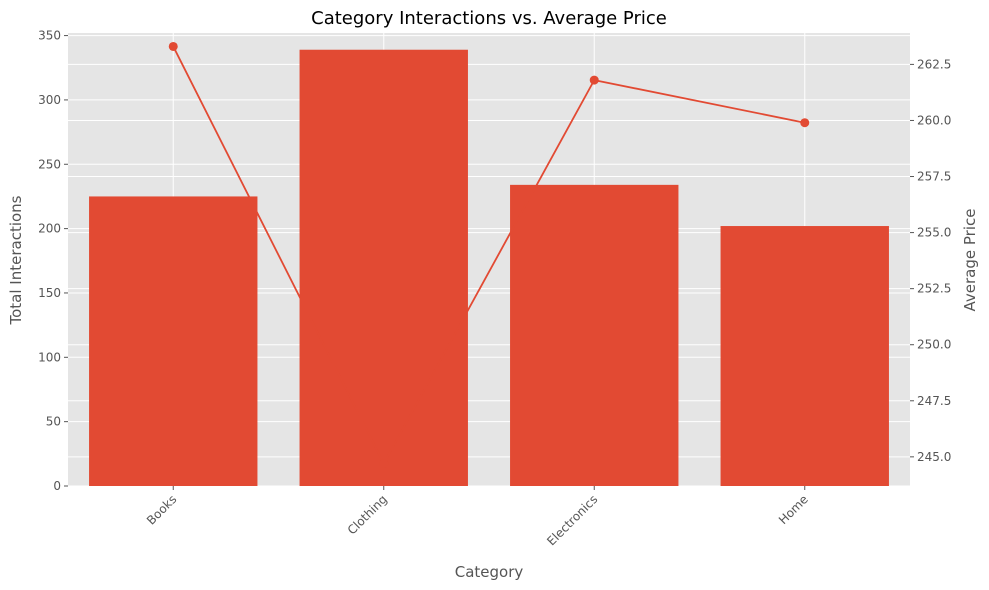 The width and height of the screenshot is (989, 590). What do you see at coordinates (970, 260) in the screenshot?
I see `y2-axis-title: Average Price` at bounding box center [970, 260].